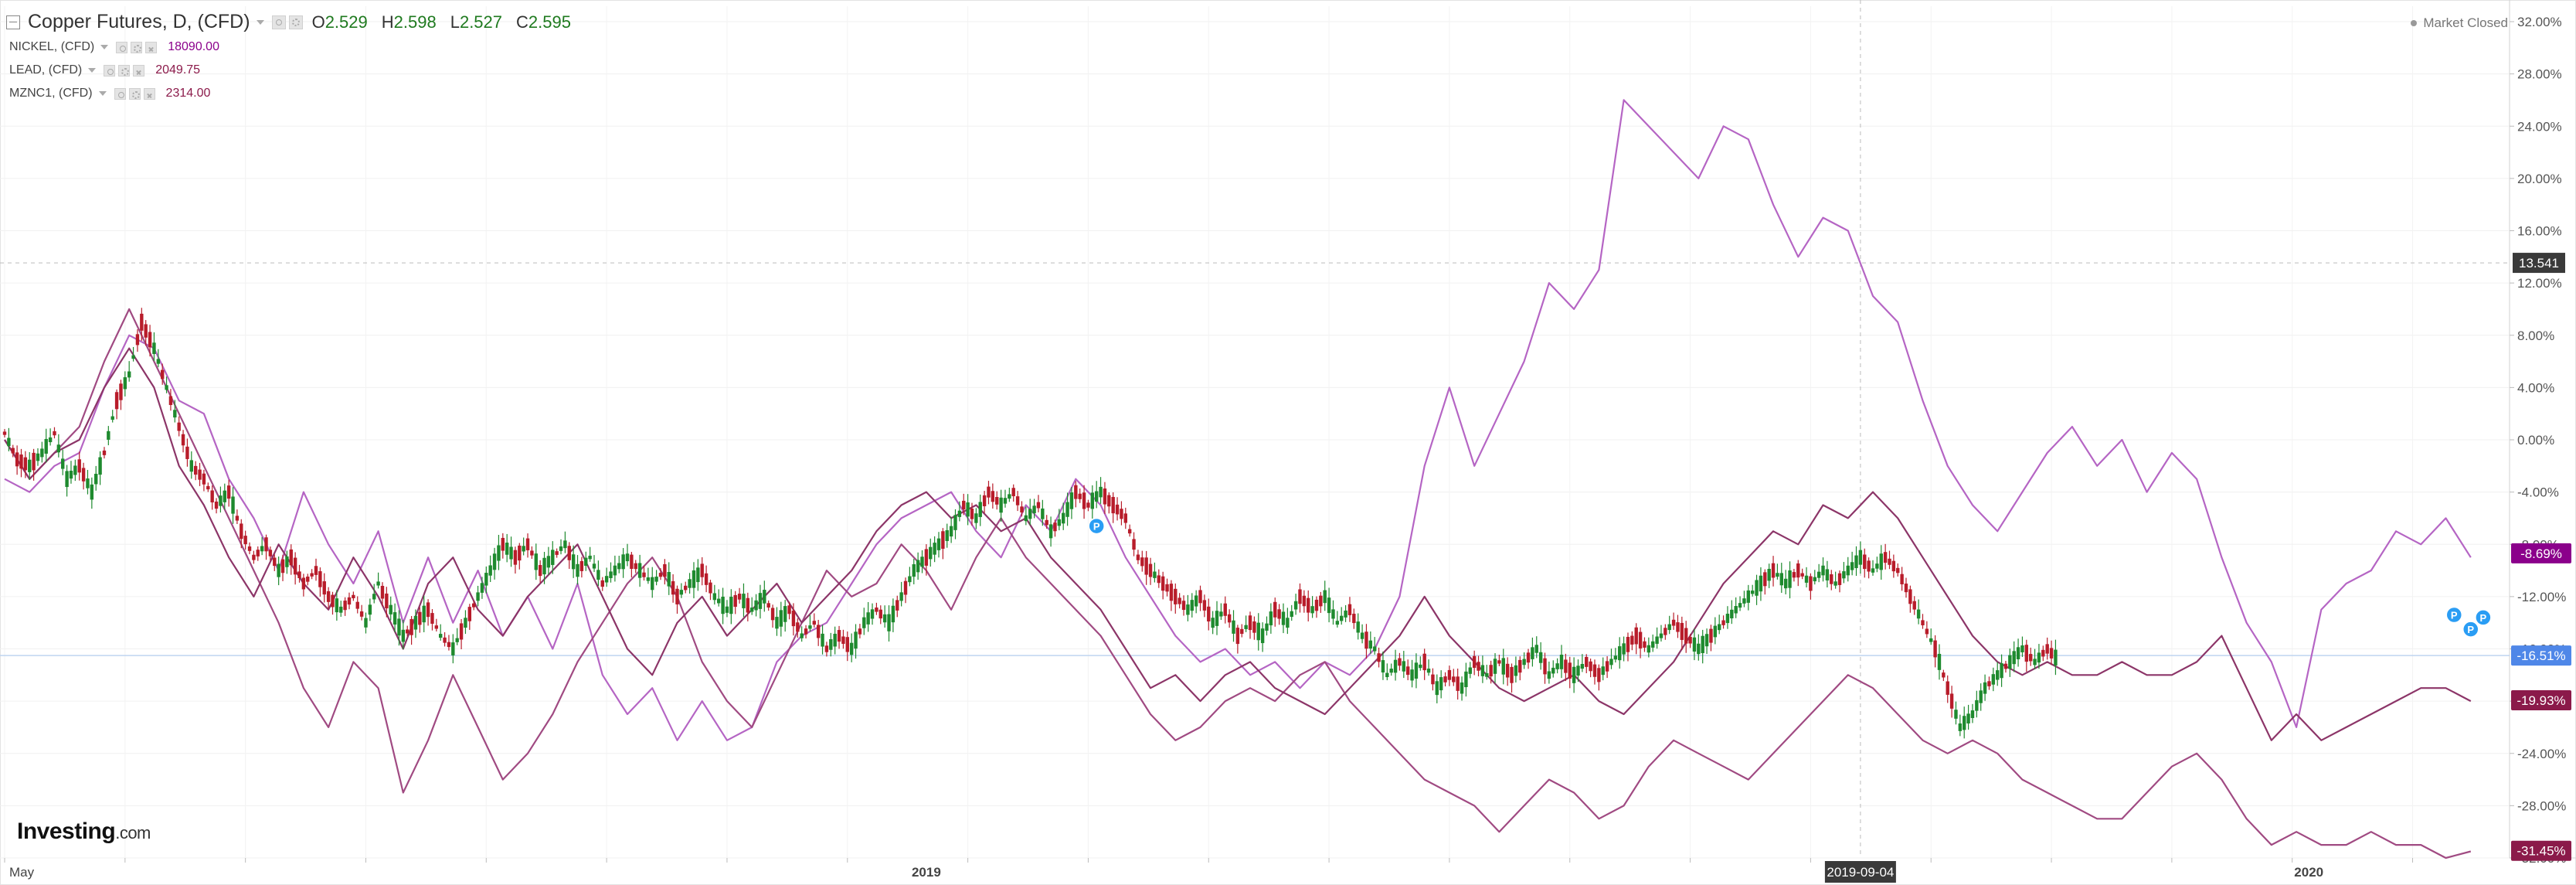  Describe the element at coordinates (193, 46) in the screenshot. I see `indicator-value: 18090.00` at that location.